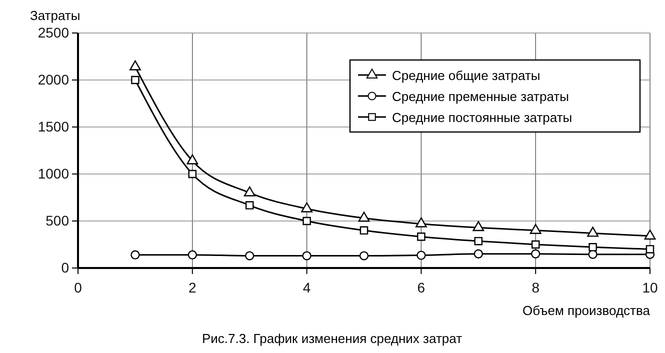 The width and height of the screenshot is (665, 353). What do you see at coordinates (65, 267) in the screenshot?
I see `y-tick-label: 0` at bounding box center [65, 267].